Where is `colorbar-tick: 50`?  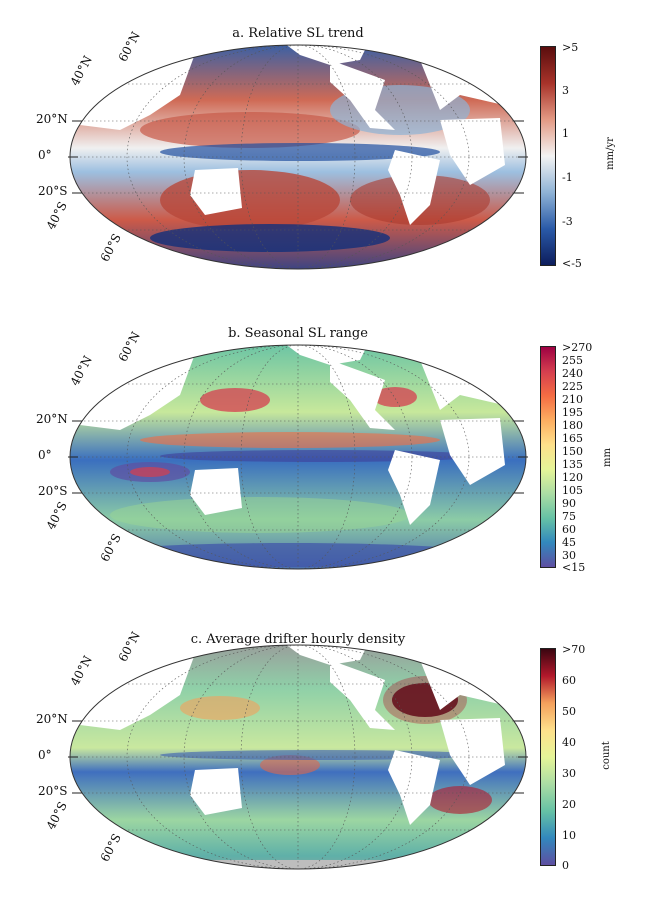 colorbar-tick: 50 is located at coordinates (569, 711).